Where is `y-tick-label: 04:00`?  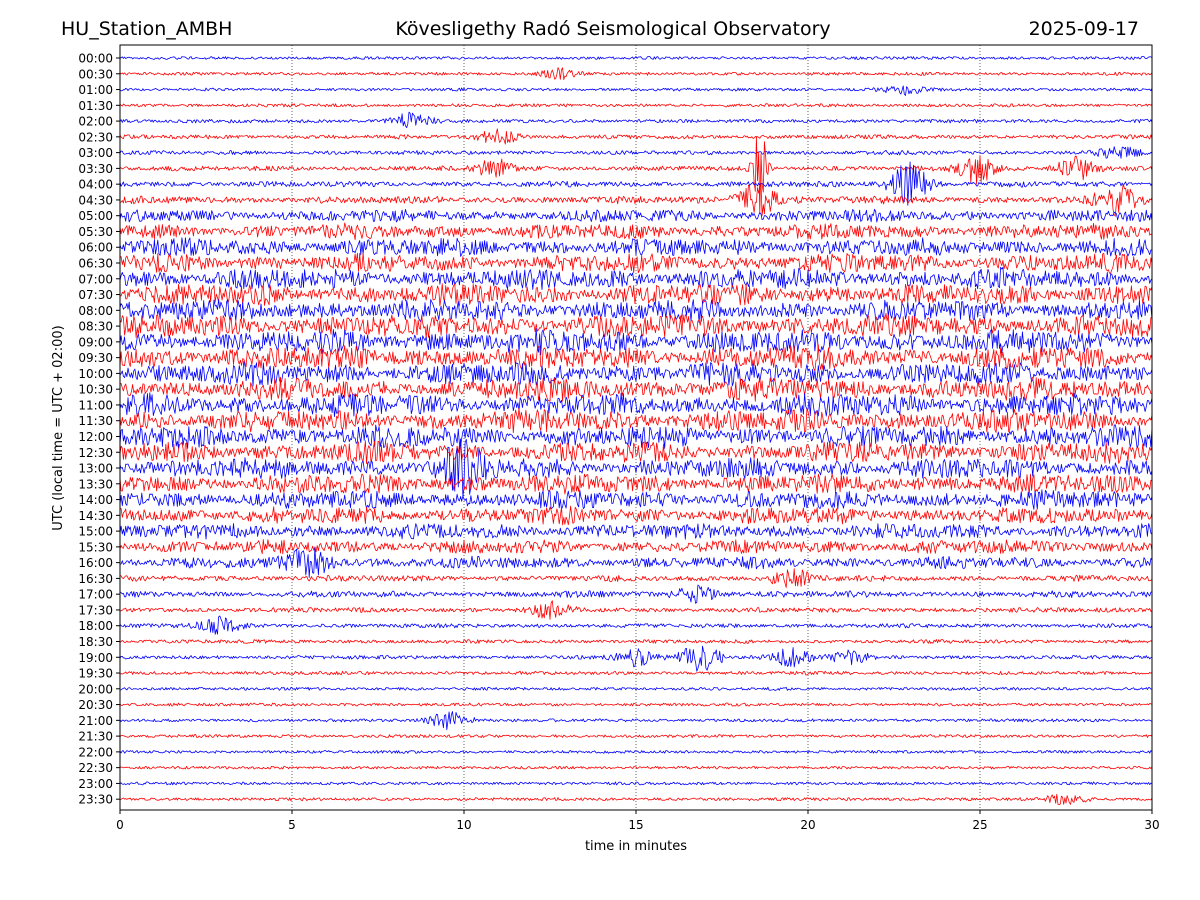
y-tick-label: 04:00 is located at coordinates (95, 185).